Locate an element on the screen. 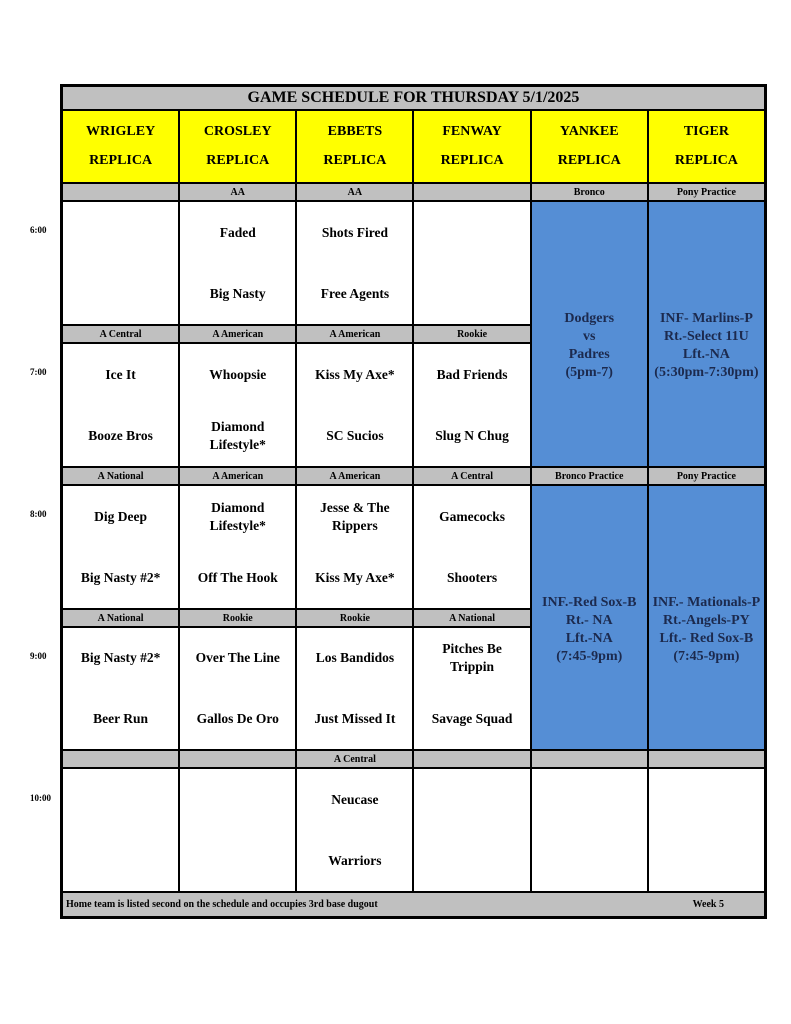 The image size is (791, 1024). time-label: 10:00 is located at coordinates (40, 798).